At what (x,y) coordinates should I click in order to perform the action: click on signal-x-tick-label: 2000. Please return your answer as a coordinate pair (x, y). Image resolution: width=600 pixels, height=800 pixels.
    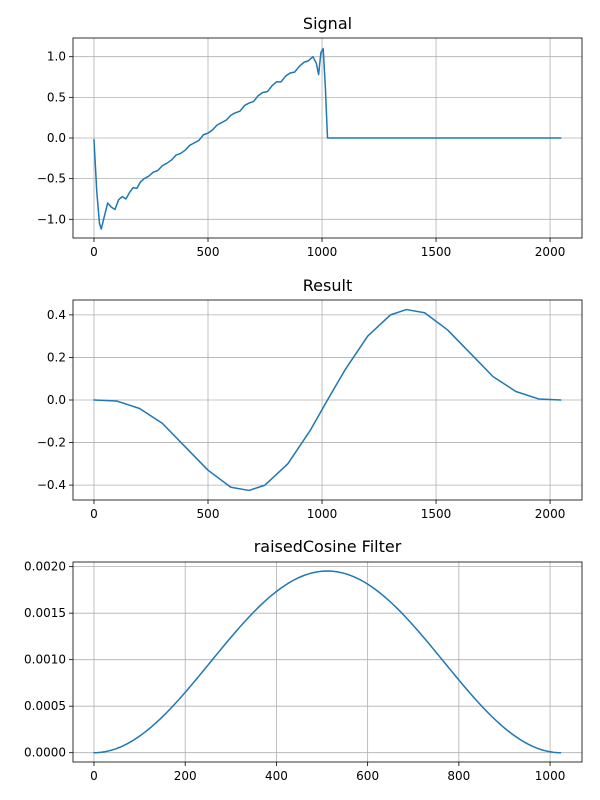
    Looking at the image, I should click on (550, 252).